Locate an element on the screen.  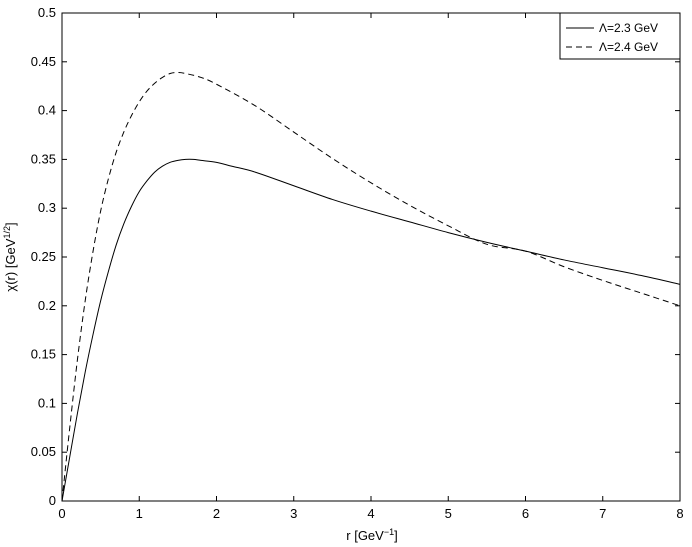
x-tick-label: 0 is located at coordinates (61, 513).